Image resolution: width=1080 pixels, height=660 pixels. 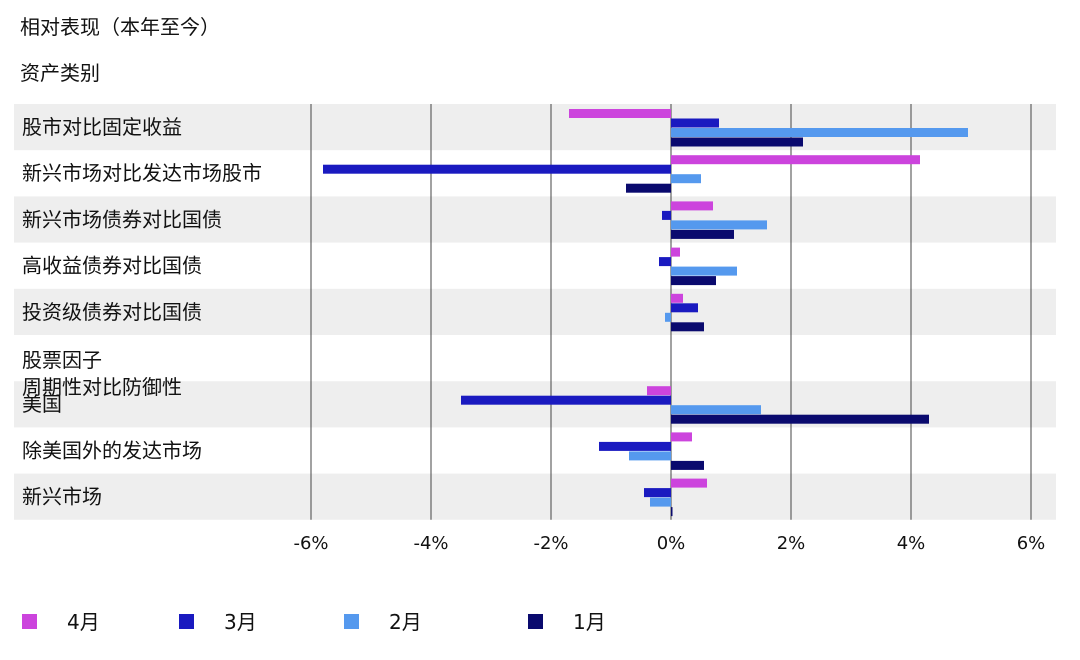 What do you see at coordinates (42, 404) in the screenshot?
I see `category-label: 美国` at bounding box center [42, 404].